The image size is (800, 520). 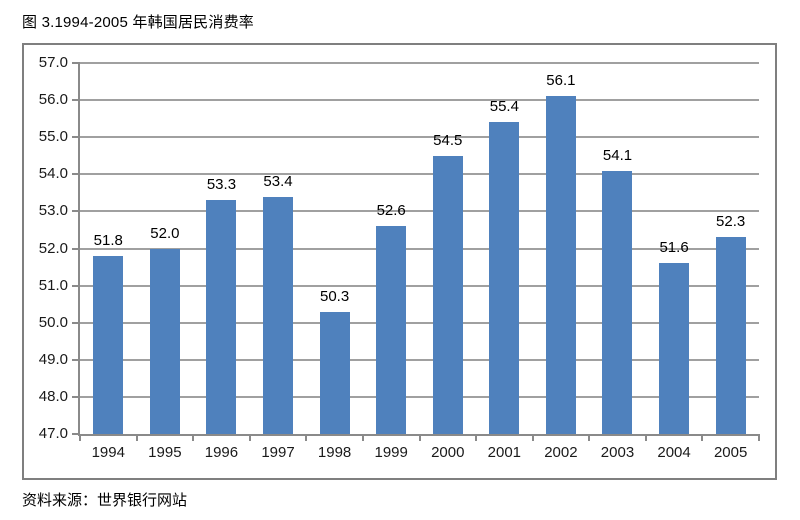 I want to click on bar-slot: 52.3 2005, so click(x=730, y=262).